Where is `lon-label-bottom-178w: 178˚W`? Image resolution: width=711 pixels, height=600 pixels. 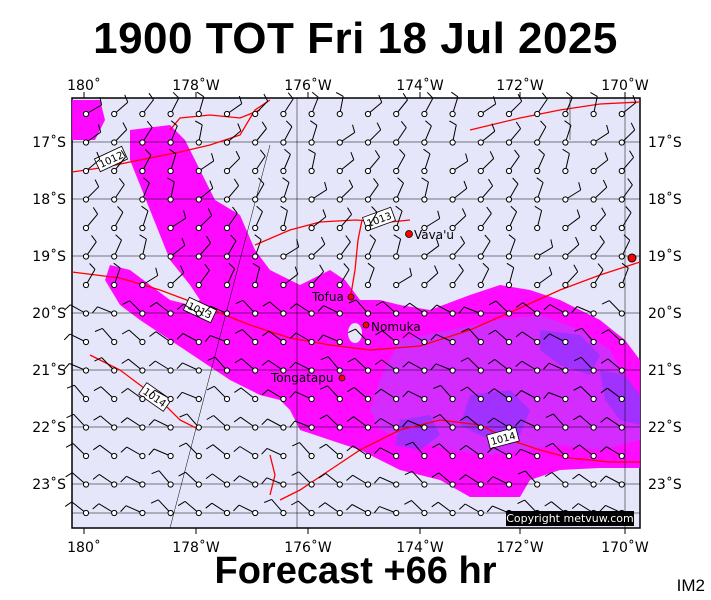
lon-label-bottom-178w: 178˚W is located at coordinates (196, 547).